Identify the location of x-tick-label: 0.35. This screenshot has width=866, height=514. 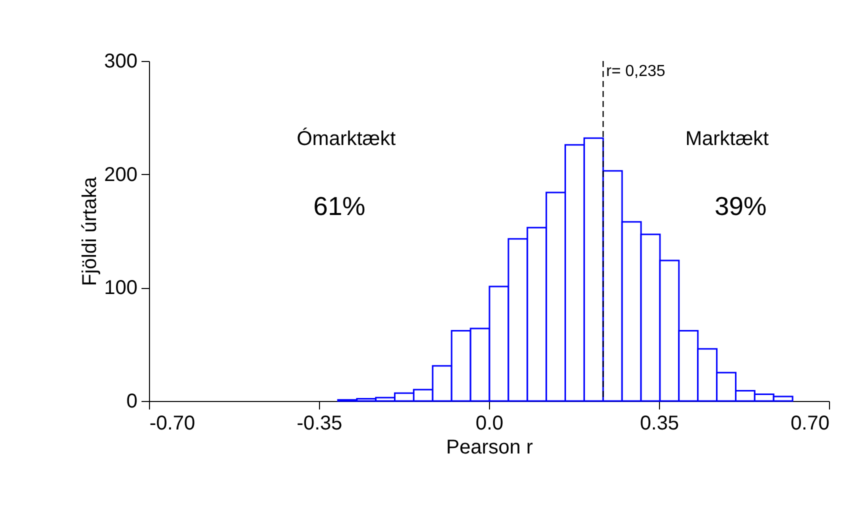
(659, 423).